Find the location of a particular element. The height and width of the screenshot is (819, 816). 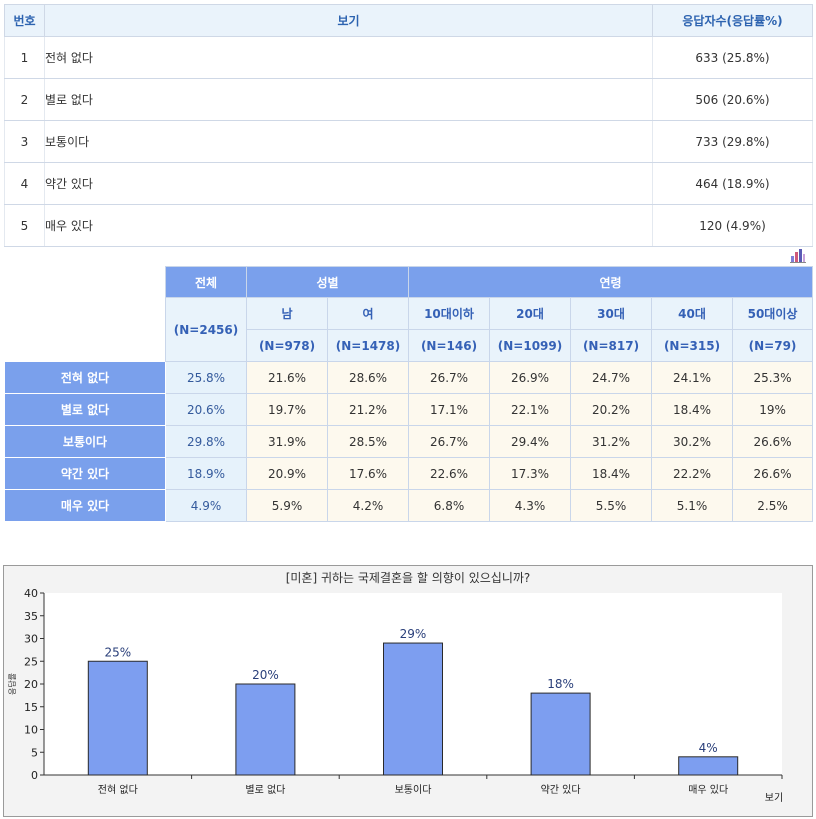

age-col-n: (N=79) is located at coordinates (772, 345).